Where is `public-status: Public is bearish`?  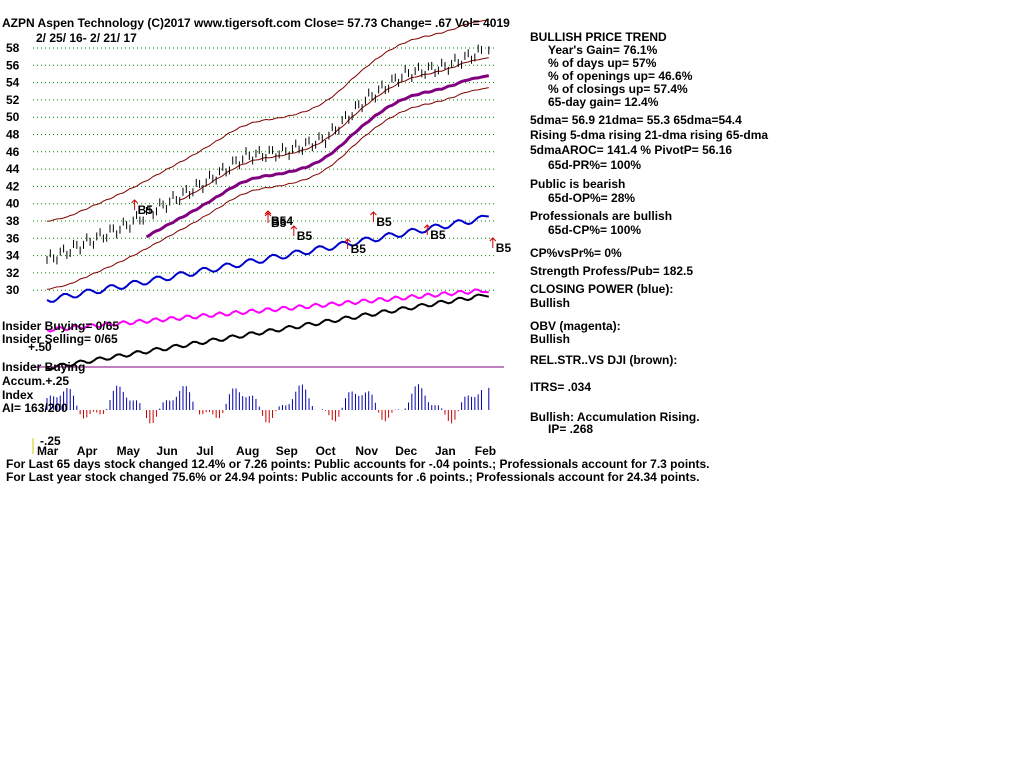 public-status: Public is bearish is located at coordinates (578, 184).